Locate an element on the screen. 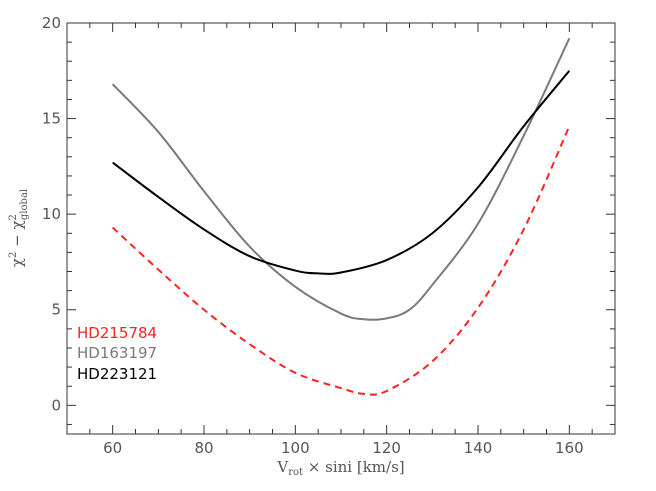 Image resolution: width=656 pixels, height=491 pixels. y-tick-label: 5 is located at coordinates (56, 310).